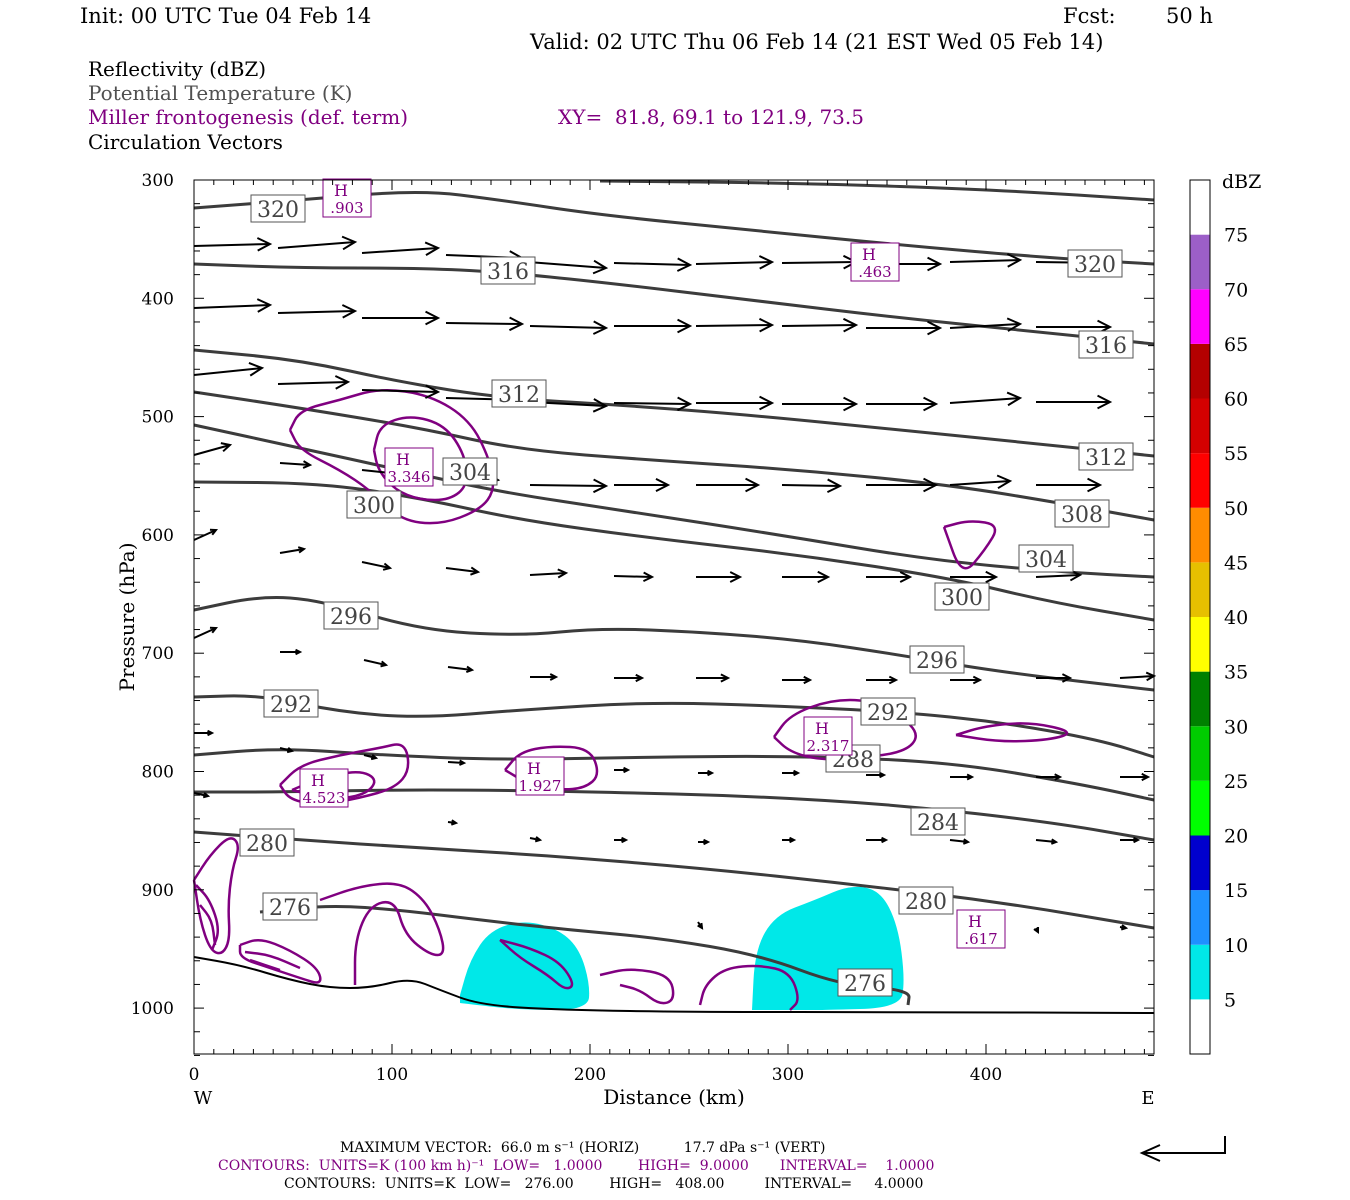  What do you see at coordinates (267, 844) in the screenshot?
I see `theta-label-text: 280` at bounding box center [267, 844].